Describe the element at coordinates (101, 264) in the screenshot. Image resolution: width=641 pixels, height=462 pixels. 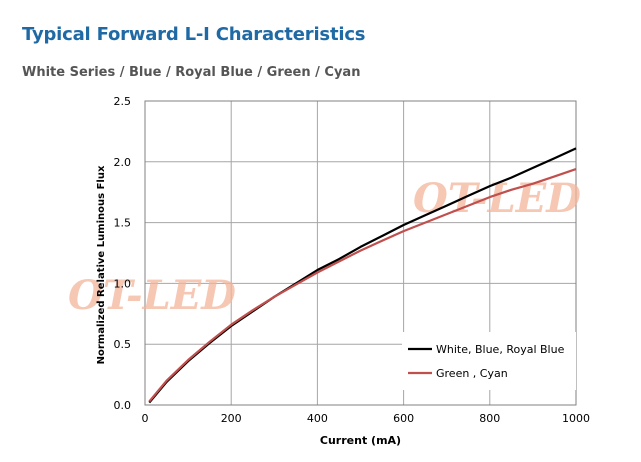
I see `y-axis-label: Normalized Relative Luminous Flux` at that location.